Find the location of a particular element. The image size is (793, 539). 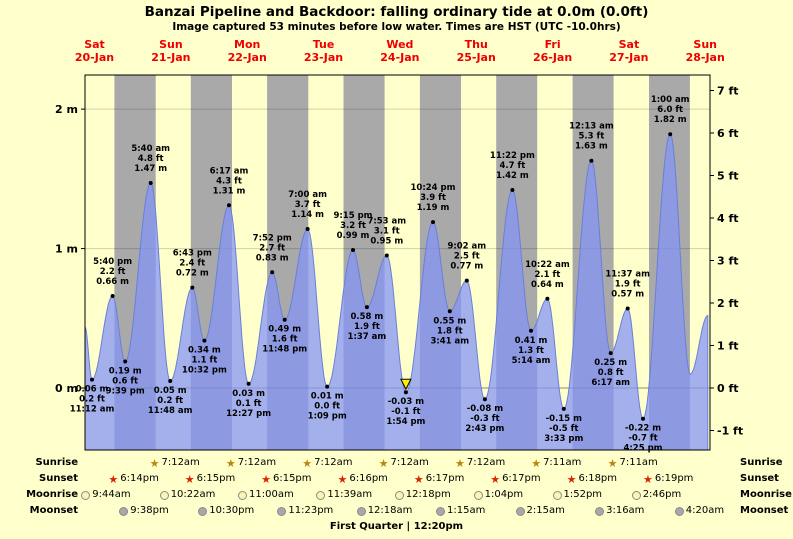

tide-annotation: 3:33 pm is located at coordinates (563, 439).